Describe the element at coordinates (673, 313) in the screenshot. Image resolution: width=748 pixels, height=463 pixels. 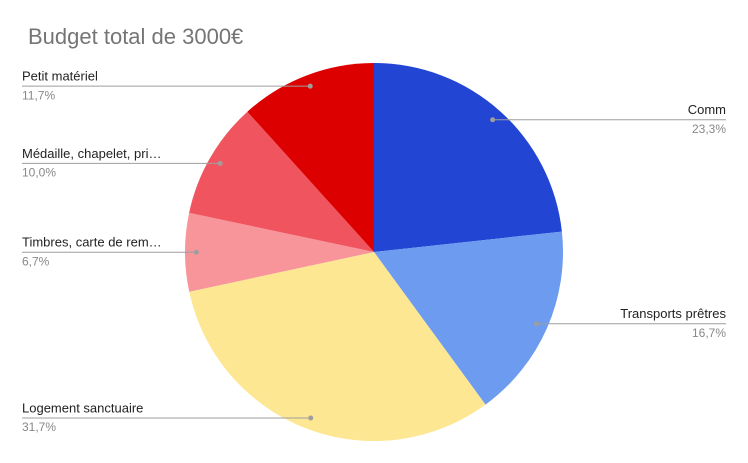
I see `slice-label: Transports prêtres` at that location.